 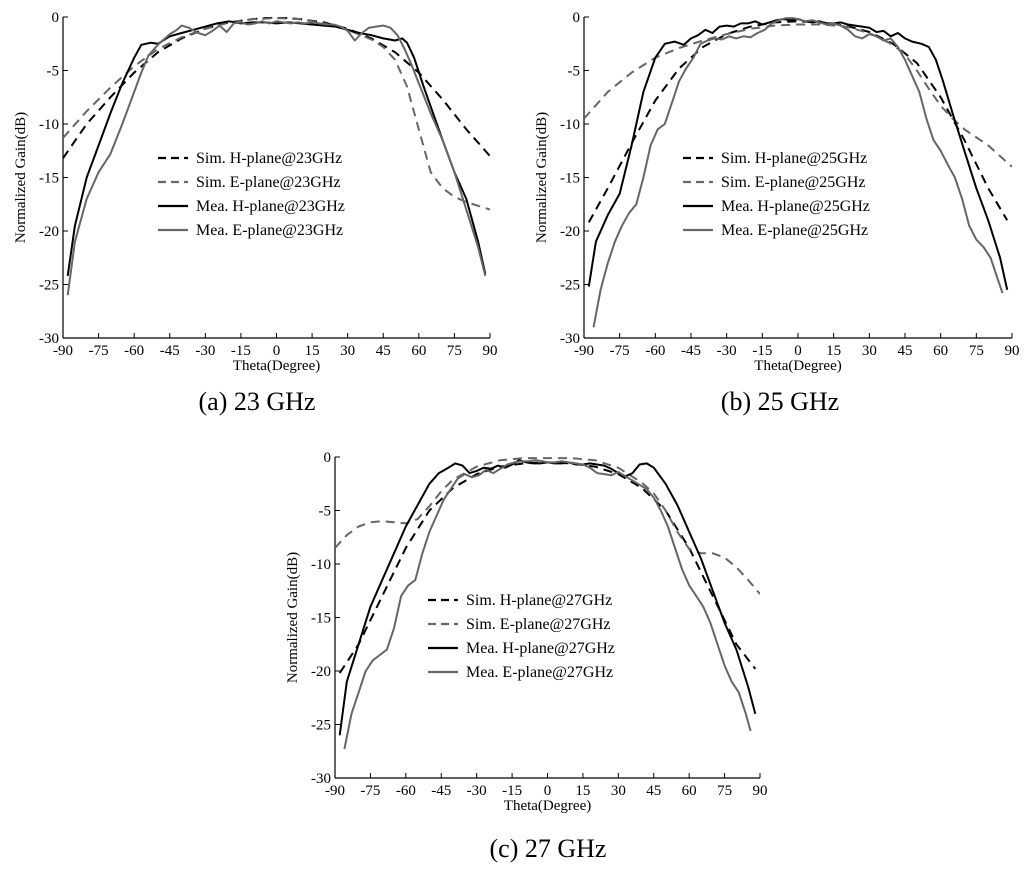 I want to click on legend-label: Sim. H-plane@25GHz, so click(x=794, y=158).